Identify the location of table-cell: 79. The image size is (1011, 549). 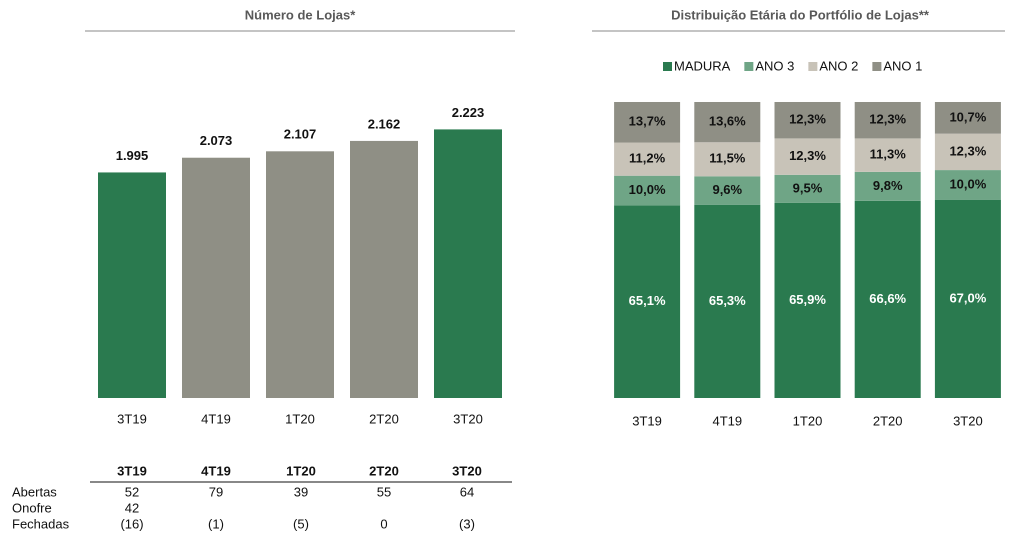
(216, 491).